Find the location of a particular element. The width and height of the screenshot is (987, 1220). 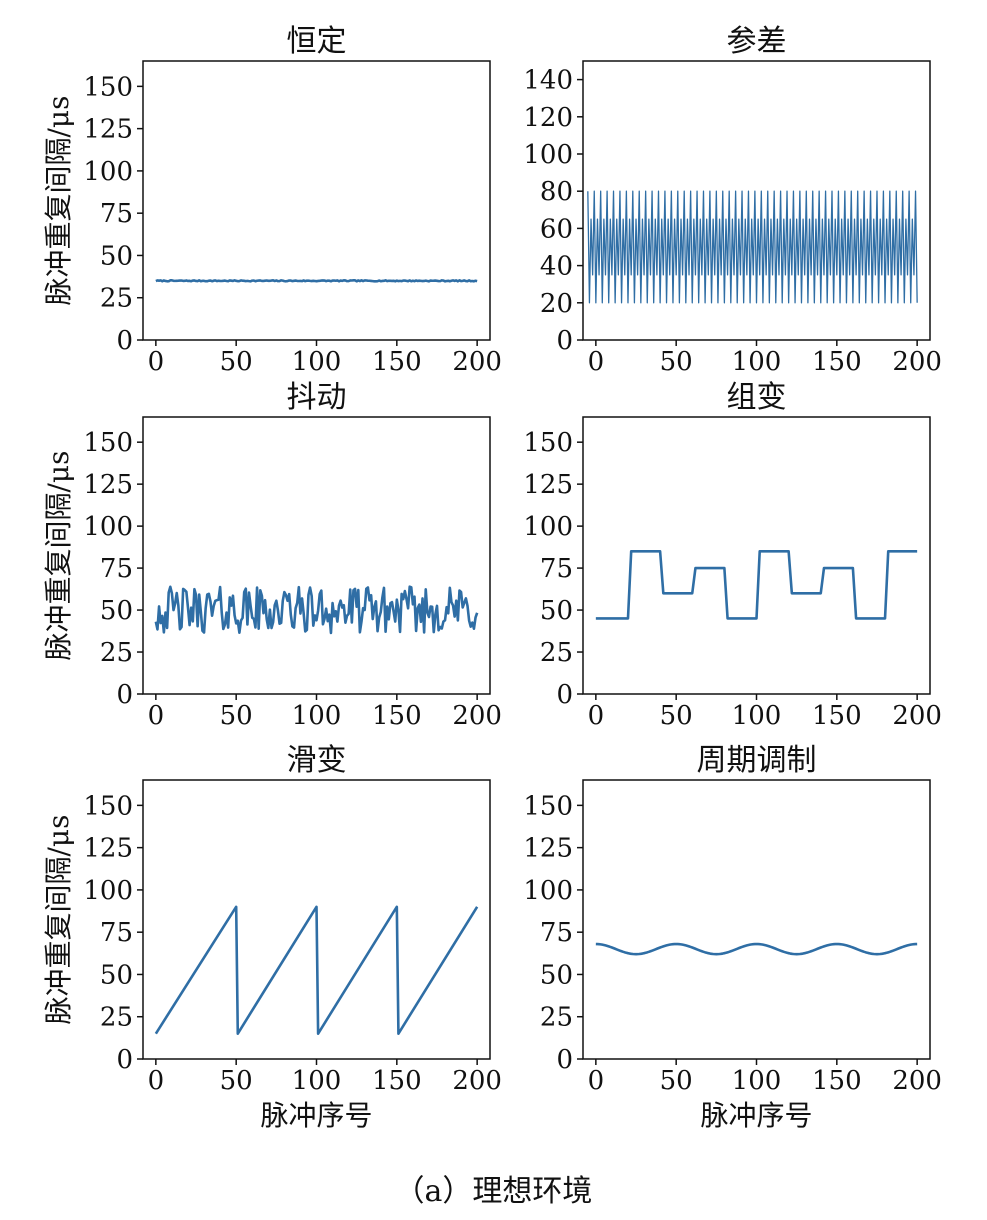

chart-panel-2: 参差 0 50 100 150 200 0 20 40 60 80 100 120 140 is located at coordinates (732, 200).